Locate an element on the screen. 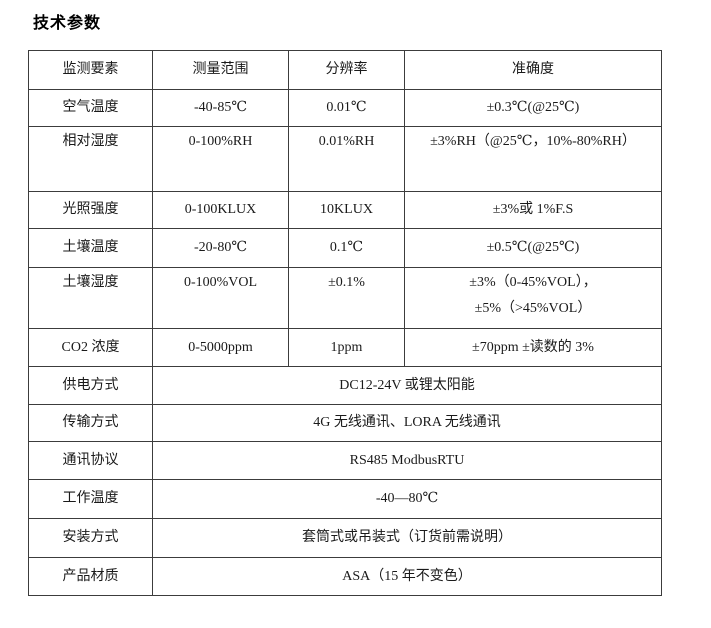  column-header-range: 测量范围 is located at coordinates (220, 70).